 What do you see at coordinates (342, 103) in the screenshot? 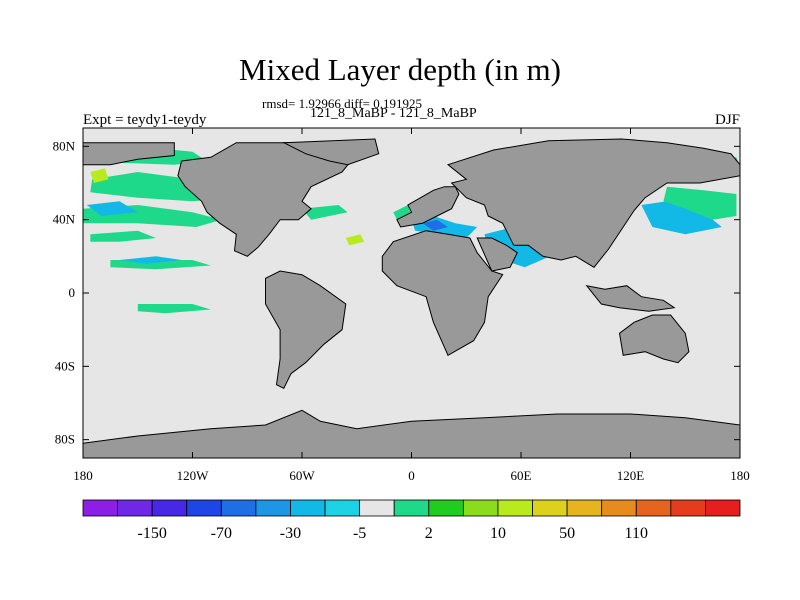
I see `stats-label: rmsd= 1.92966 diff= 0.191925` at bounding box center [342, 103].